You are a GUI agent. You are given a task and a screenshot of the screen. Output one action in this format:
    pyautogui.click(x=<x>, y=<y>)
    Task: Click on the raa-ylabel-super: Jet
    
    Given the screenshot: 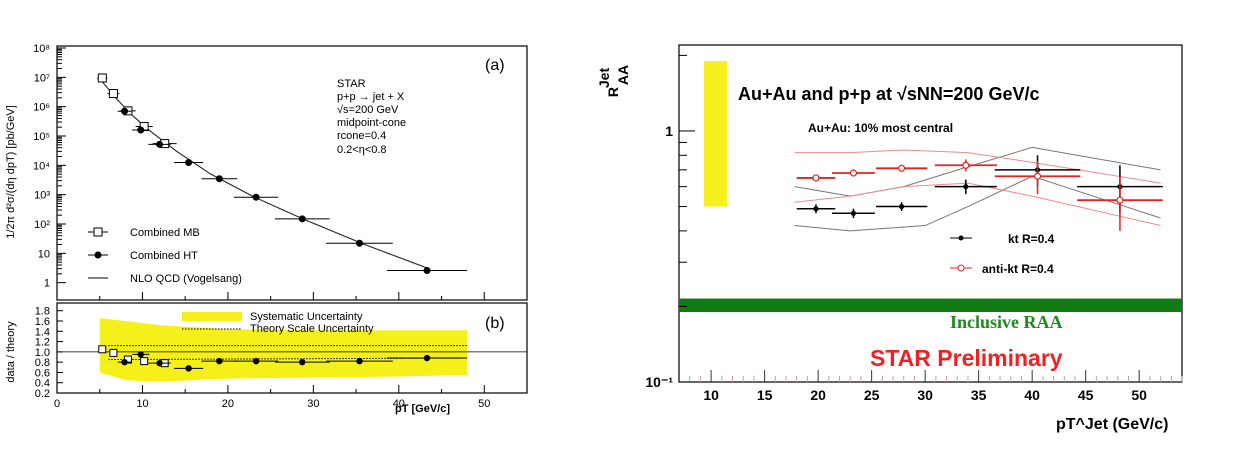 What is the action you would take?
    pyautogui.click(x=604, y=78)
    